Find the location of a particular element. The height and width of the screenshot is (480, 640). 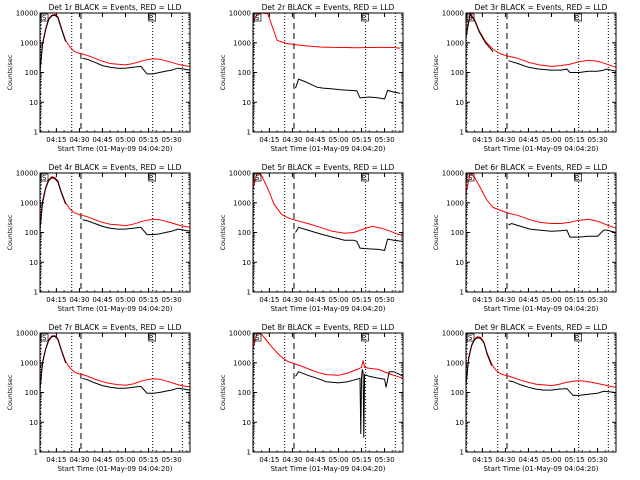

chart-title: Det 7r BLACK = Events, RED = LLD is located at coordinates (115, 327).